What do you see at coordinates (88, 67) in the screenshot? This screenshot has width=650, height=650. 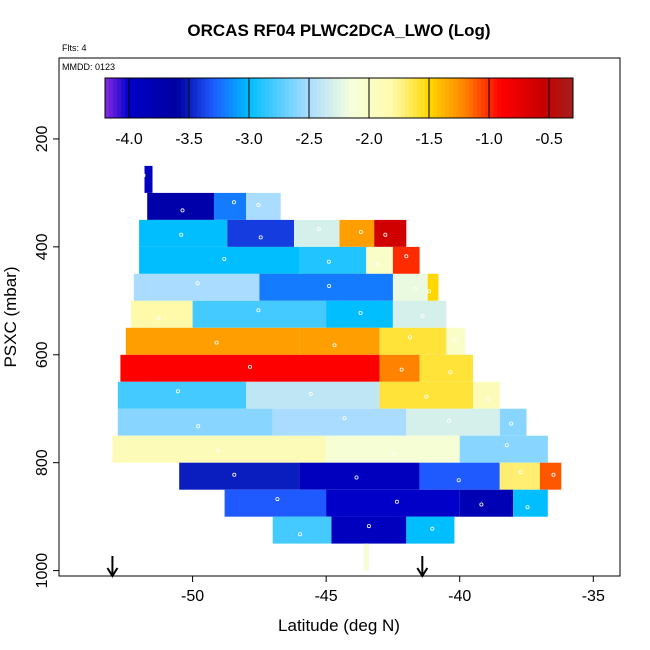 I see `date-annotation: MMDD: 0123` at bounding box center [88, 67].